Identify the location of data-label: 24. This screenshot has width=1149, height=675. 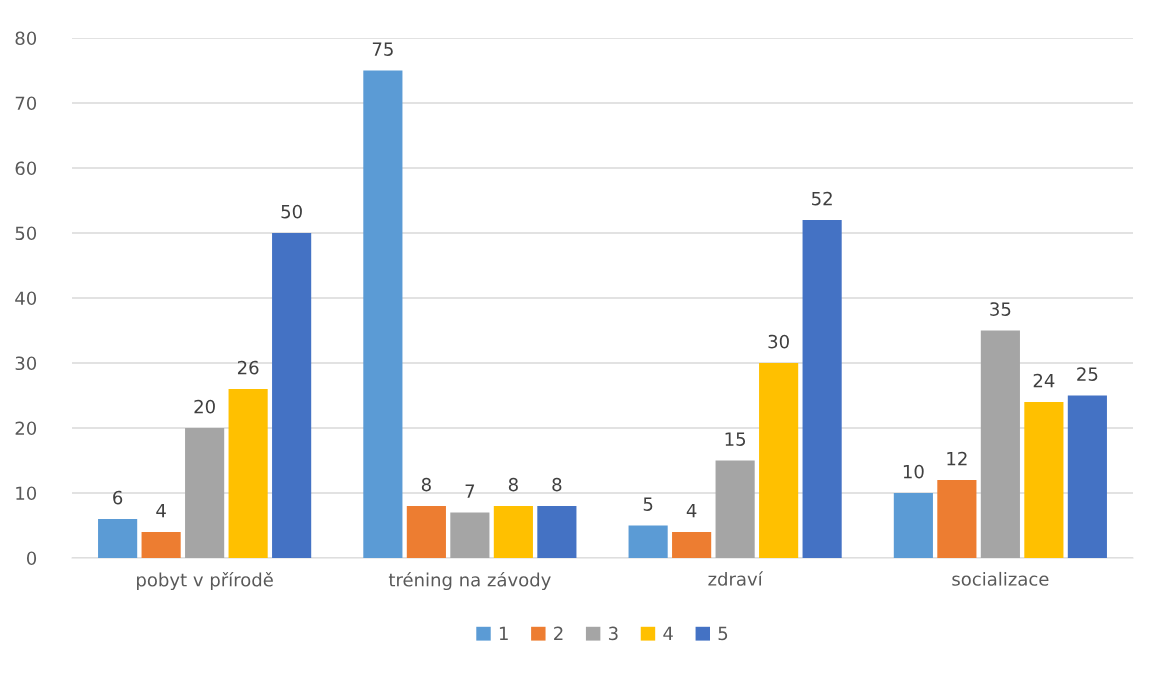
(1044, 380).